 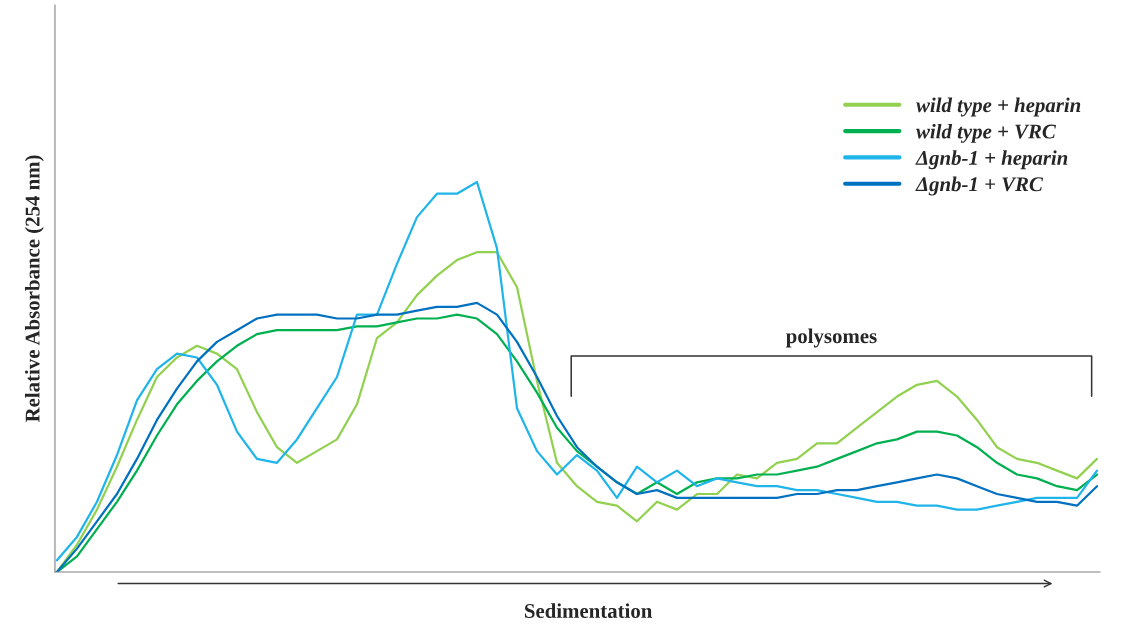 What do you see at coordinates (588, 610) in the screenshot?
I see `x-axis-title: Sedimentation` at bounding box center [588, 610].